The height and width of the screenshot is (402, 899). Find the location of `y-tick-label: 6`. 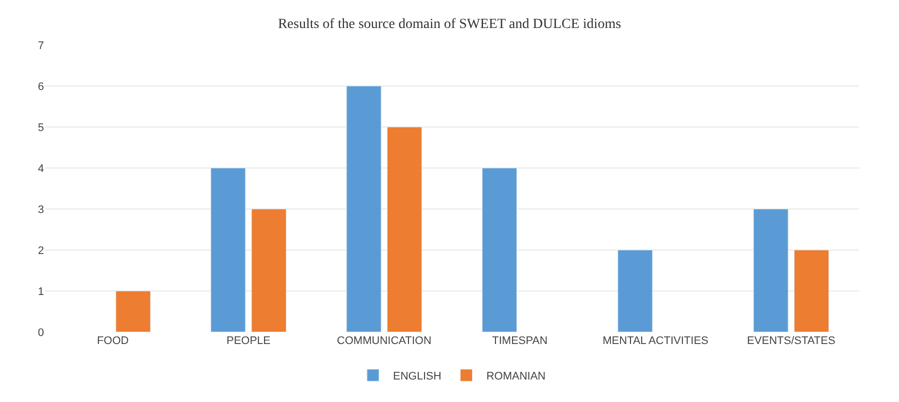

y-tick-label: 6 is located at coordinates (41, 86).